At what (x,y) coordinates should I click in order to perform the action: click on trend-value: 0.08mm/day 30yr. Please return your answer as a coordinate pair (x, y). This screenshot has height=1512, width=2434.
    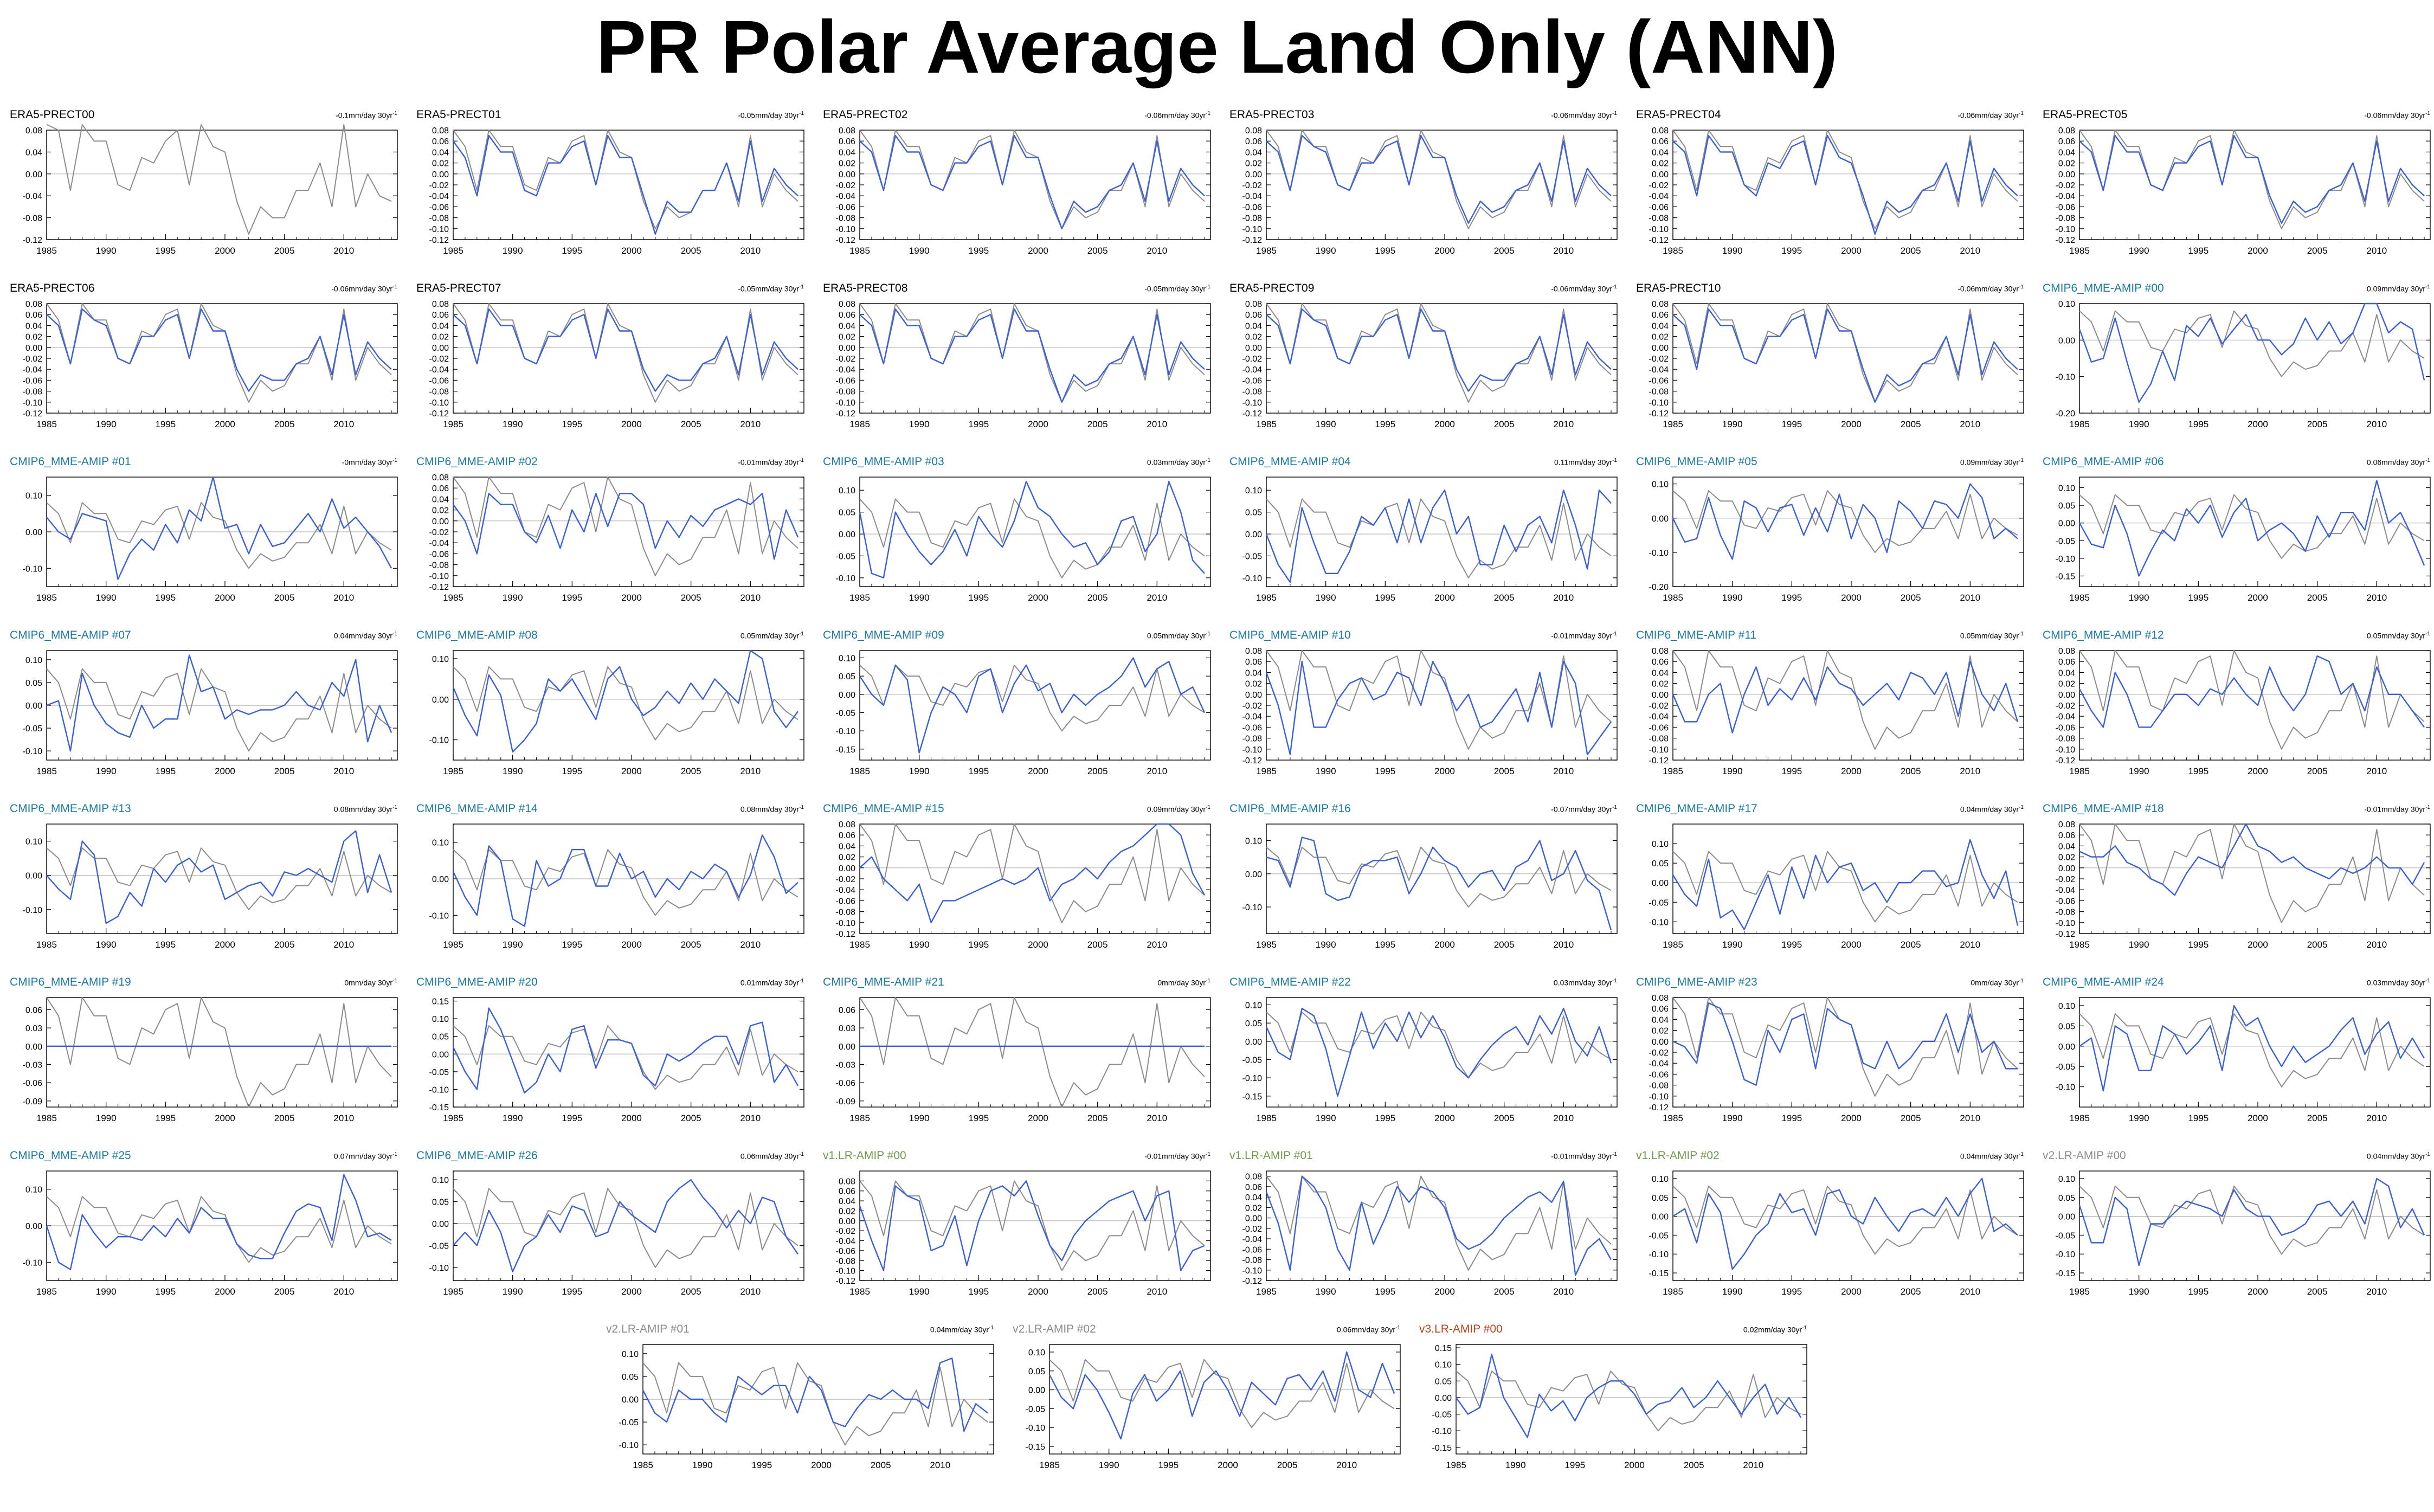
    Looking at the image, I should click on (363, 810).